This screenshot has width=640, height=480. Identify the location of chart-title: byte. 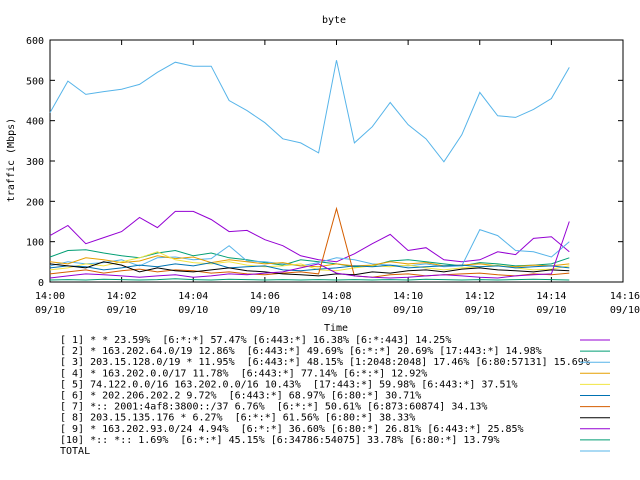
(334, 20).